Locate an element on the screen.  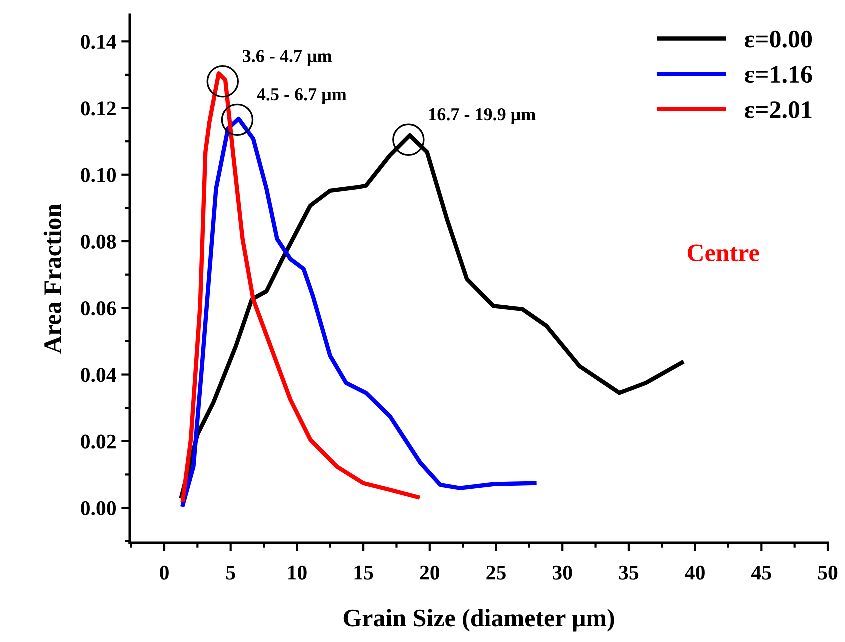
x-tick-label: 20 is located at coordinates (430, 573).